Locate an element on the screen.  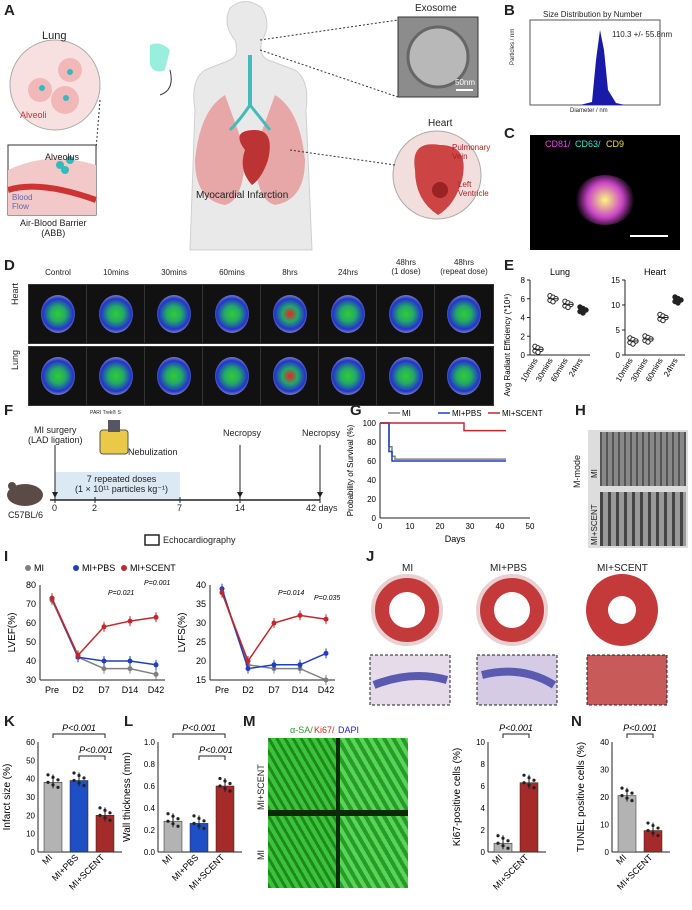
panel-label-c: C is located at coordinates (509, 133).